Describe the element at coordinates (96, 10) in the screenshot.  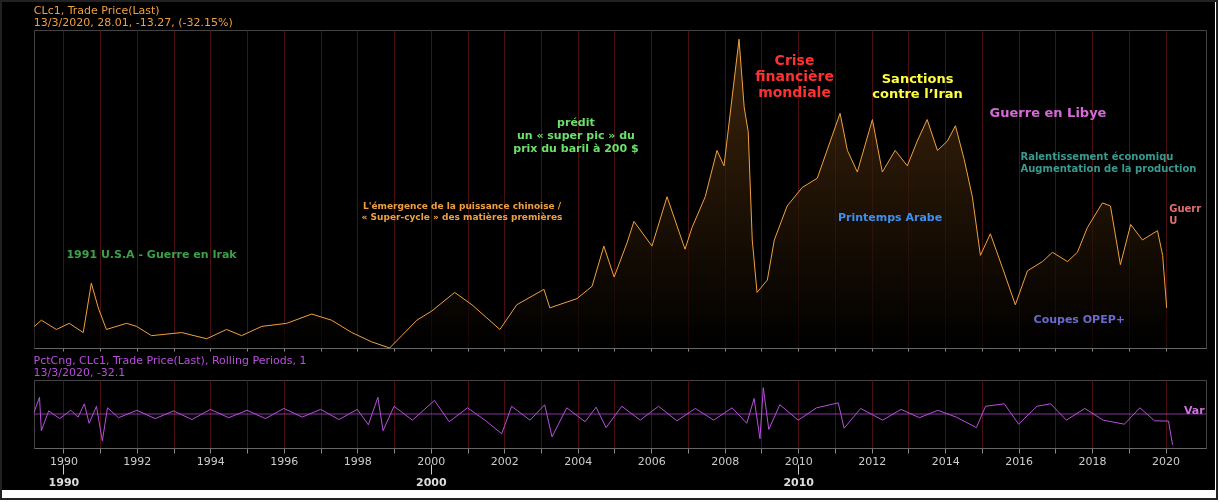
I see `chart-title: CLc1, Trade Price(Last)` at that location.